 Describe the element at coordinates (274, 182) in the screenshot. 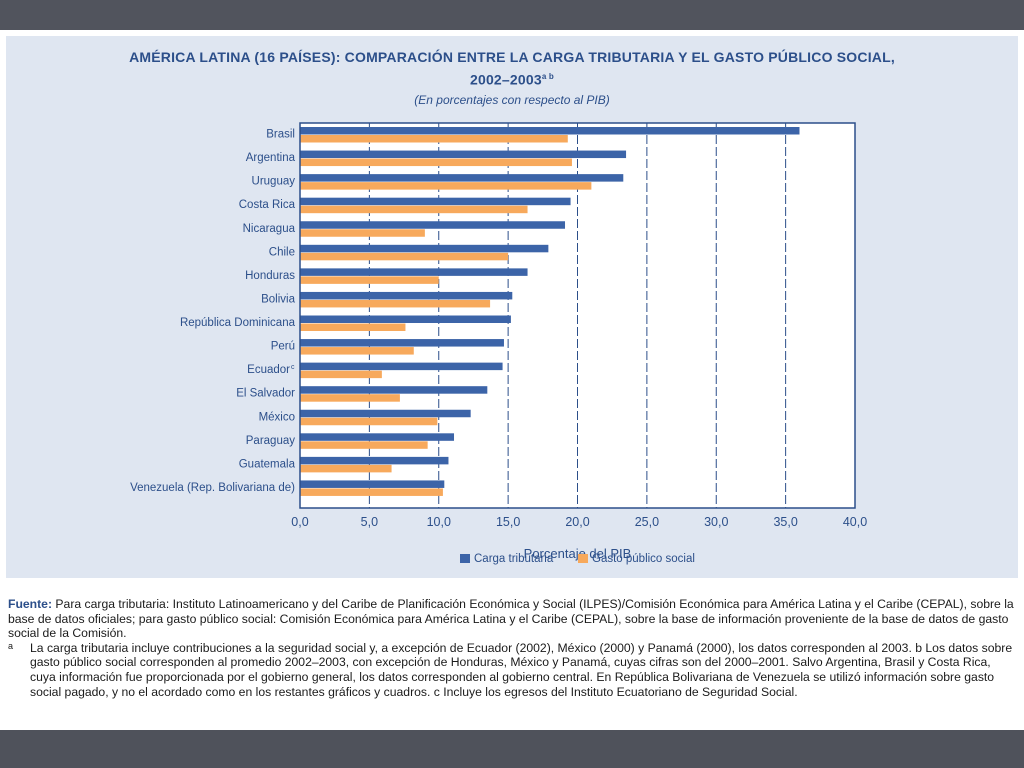

I see `category-label: Uruguay` at that location.